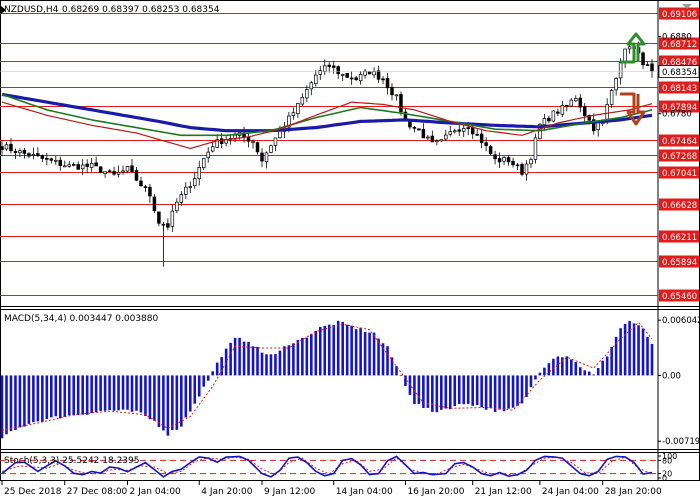 The width and height of the screenshot is (700, 504). What do you see at coordinates (435, 492) in the screenshot?
I see `time-axis-label: 16 Jan 20:00` at bounding box center [435, 492].